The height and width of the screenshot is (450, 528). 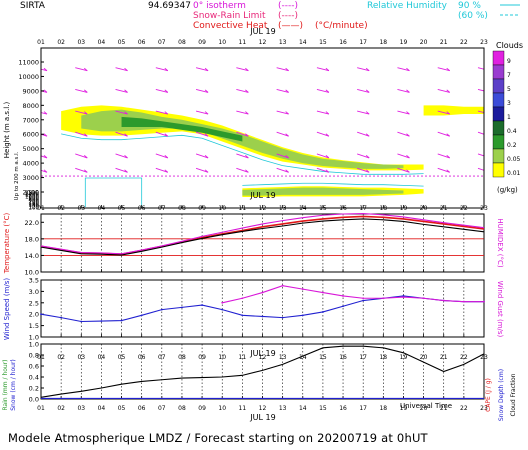 I want to click on colorbar-label-2: 5, so click(x=509, y=89).